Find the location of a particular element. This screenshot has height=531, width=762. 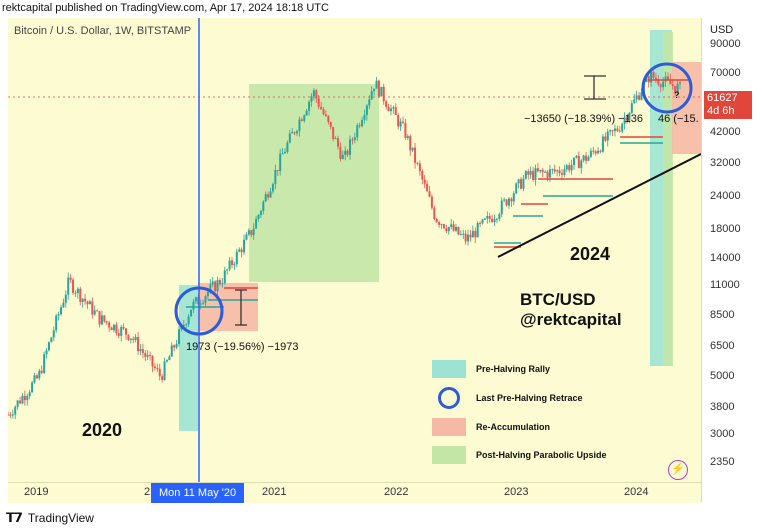

retrace-circle-2020 is located at coordinates (199, 311).